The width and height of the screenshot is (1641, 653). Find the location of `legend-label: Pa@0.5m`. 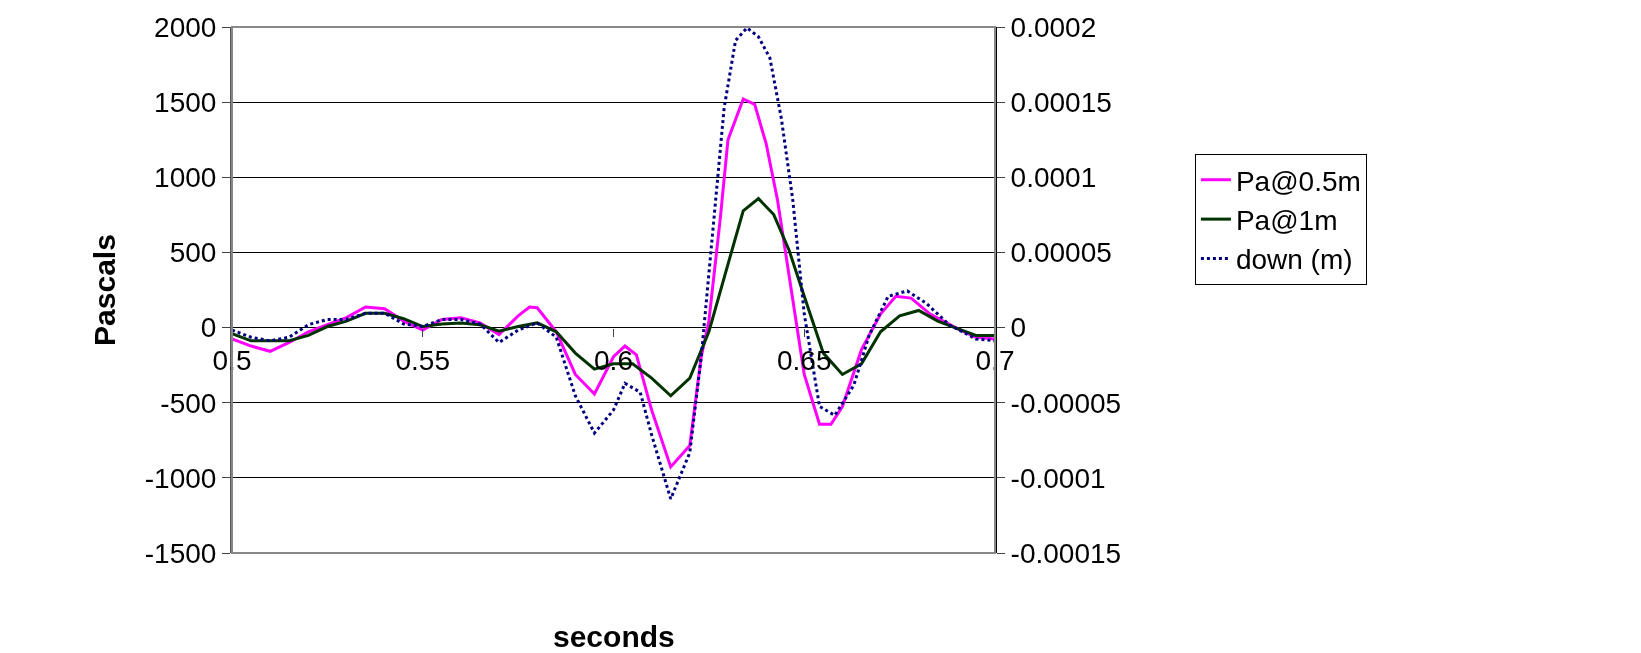

legend-label: Pa@0.5m is located at coordinates (1298, 181).